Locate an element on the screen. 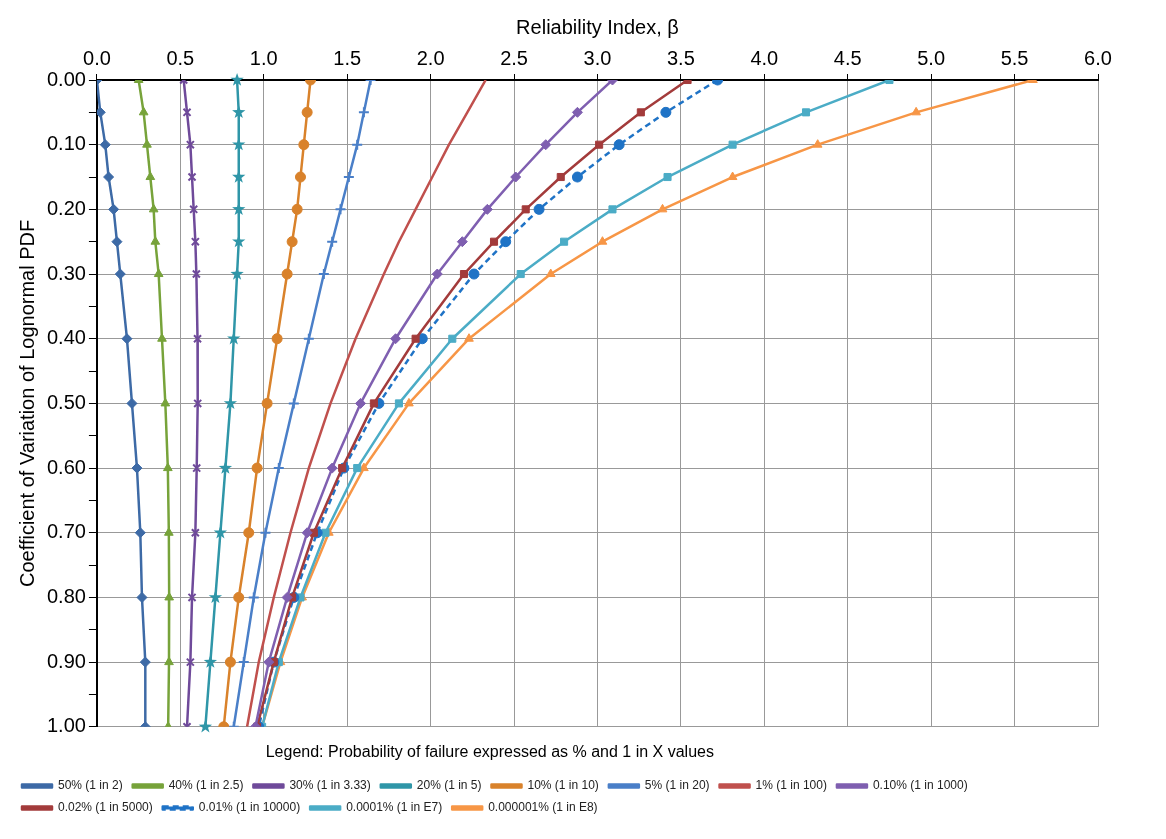 This screenshot has width=1166, height=839. x-tick-label: 6.0 is located at coordinates (1098, 57).